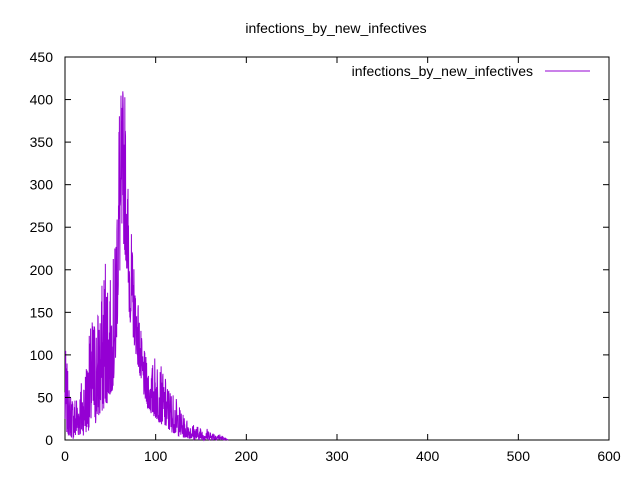 The image size is (640, 480). What do you see at coordinates (49, 440) in the screenshot?
I see `y-tick-label: 0` at bounding box center [49, 440].